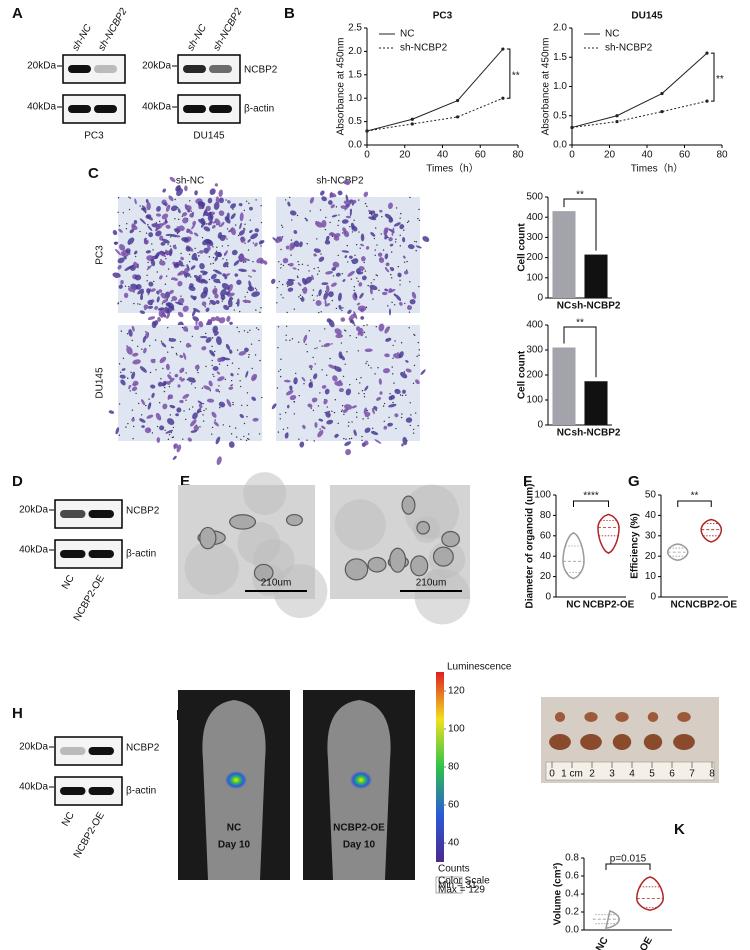 This screenshot has width=750, height=950. What do you see at coordinates (82, 37) in the screenshot?
I see `lane-label: sh-NC` at bounding box center [82, 37].